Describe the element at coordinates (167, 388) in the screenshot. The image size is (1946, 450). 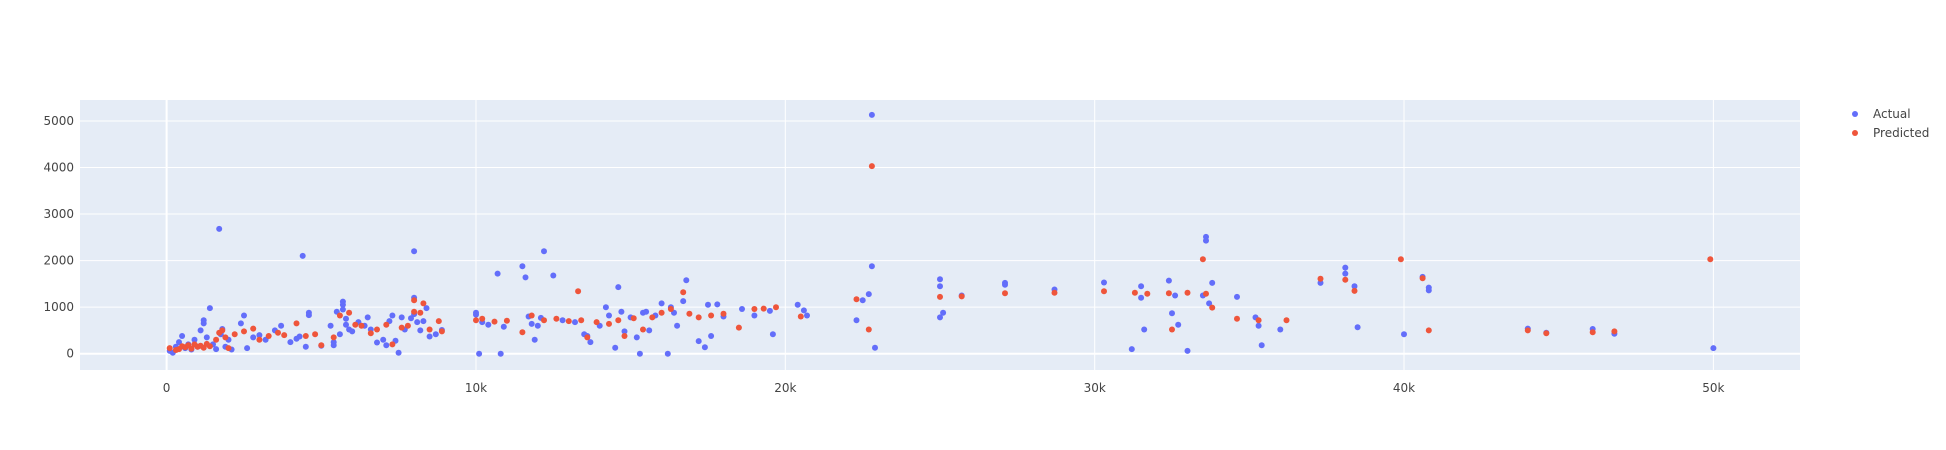
I see `x-tick-label: 0` at that location.